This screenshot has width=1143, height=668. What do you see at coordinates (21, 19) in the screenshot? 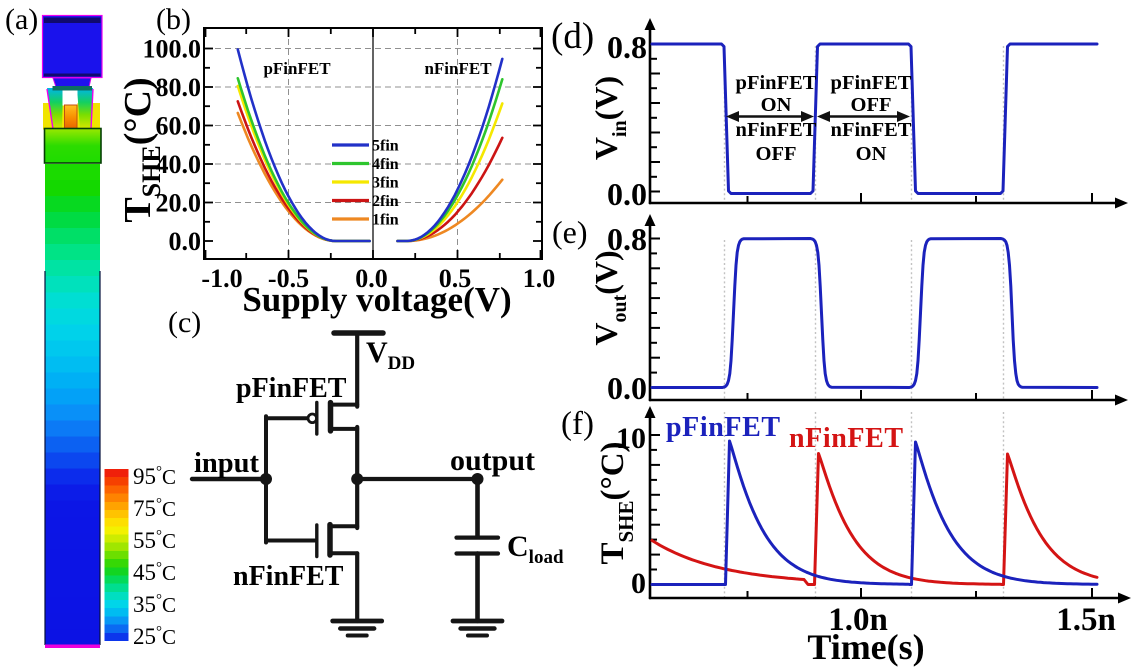
I see `svg-text: (a)` at bounding box center [21, 19].